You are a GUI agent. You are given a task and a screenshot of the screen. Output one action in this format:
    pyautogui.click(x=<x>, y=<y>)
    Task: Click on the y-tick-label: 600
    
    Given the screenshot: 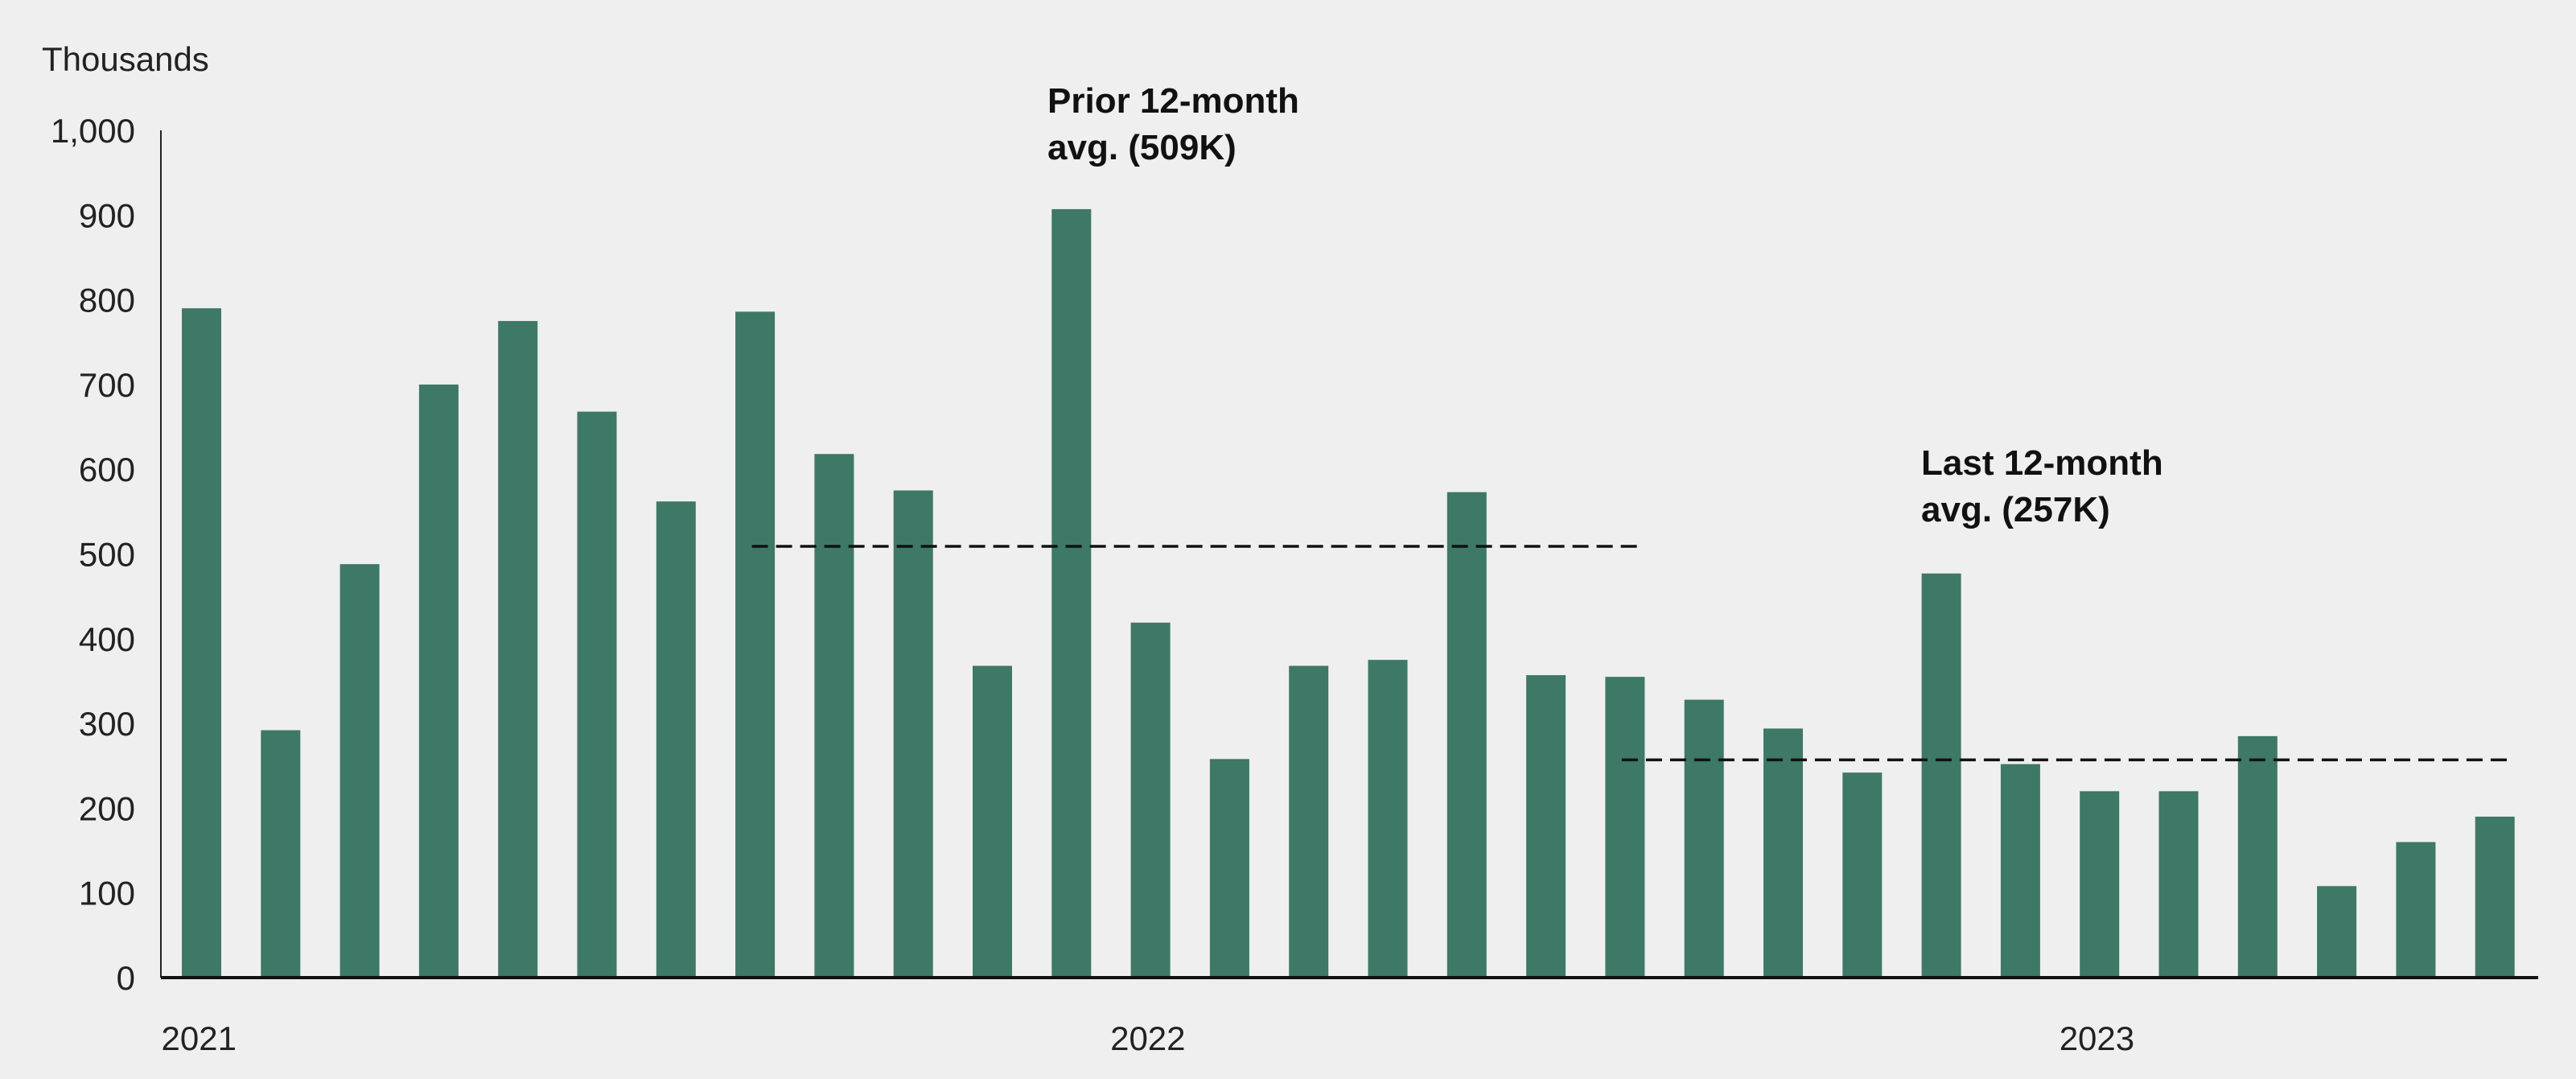 What is the action you would take?
    pyautogui.click(x=107, y=469)
    